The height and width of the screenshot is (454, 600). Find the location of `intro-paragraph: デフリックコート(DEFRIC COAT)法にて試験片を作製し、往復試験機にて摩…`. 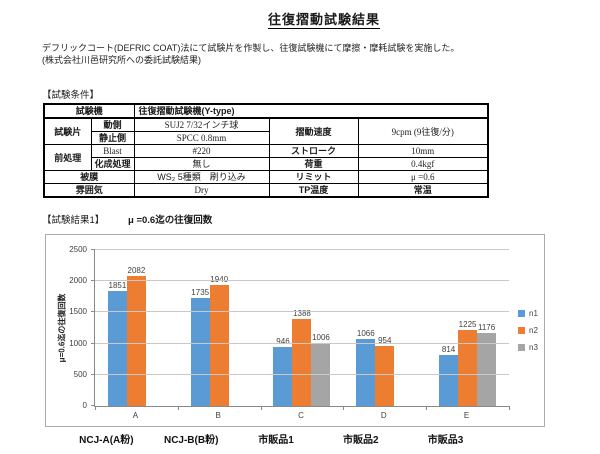

intro-paragraph: デフリックコート(DEFRIC COAT)法にて試験片を作製し、往復試験機にて摩… is located at coordinates (312, 54).